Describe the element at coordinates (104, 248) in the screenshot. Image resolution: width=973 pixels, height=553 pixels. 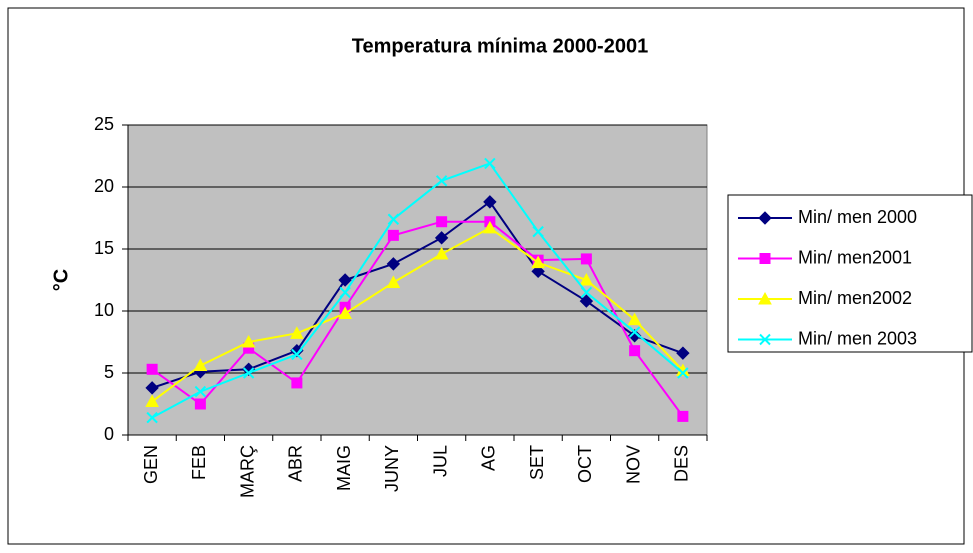
I see `y-tick-label: 15` at that location.